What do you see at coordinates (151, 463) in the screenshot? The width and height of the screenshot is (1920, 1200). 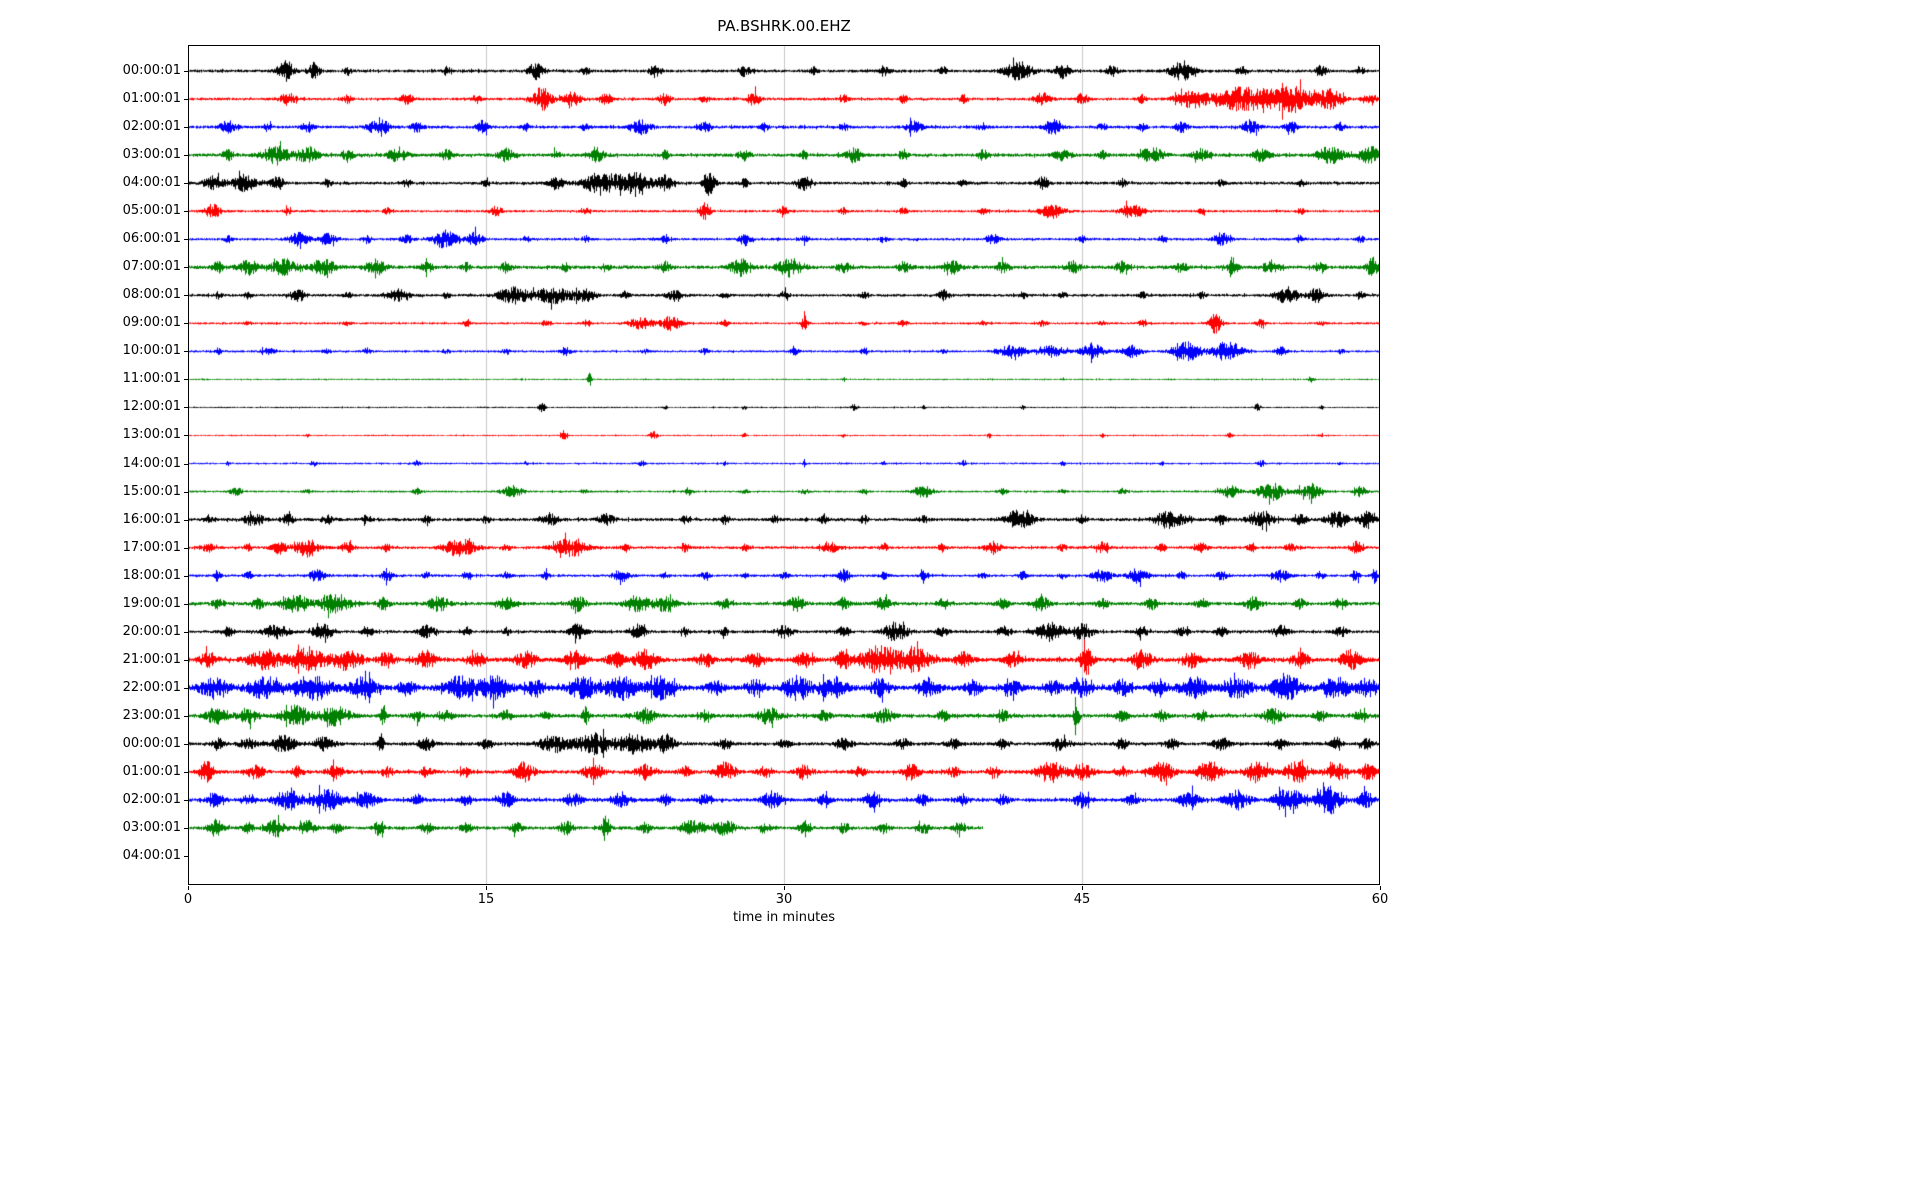 I see `row-label: 14:00:01` at bounding box center [151, 463].